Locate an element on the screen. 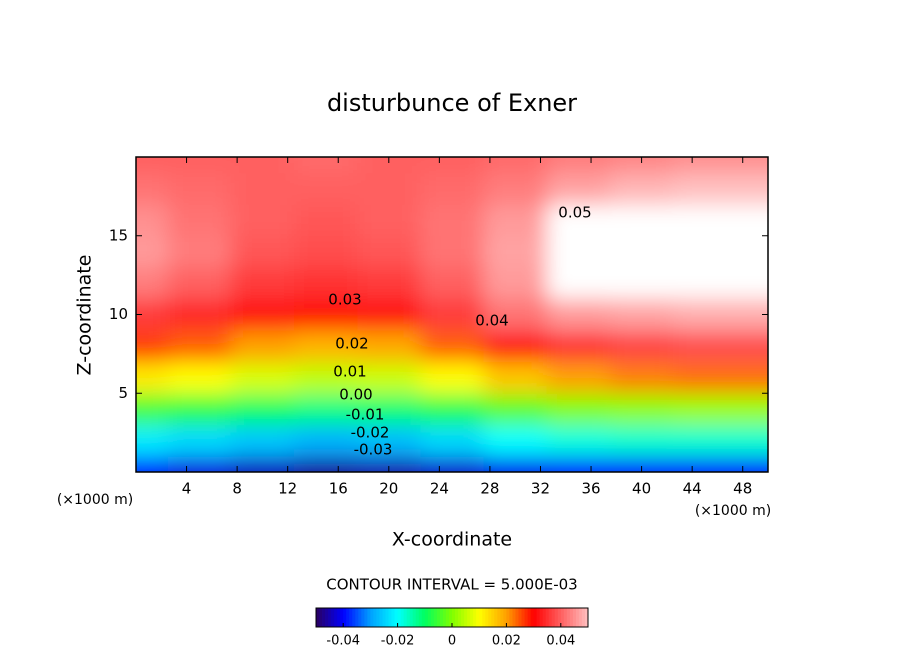 This screenshot has height=658, width=904. x-tick-label: 8 is located at coordinates (237, 489).